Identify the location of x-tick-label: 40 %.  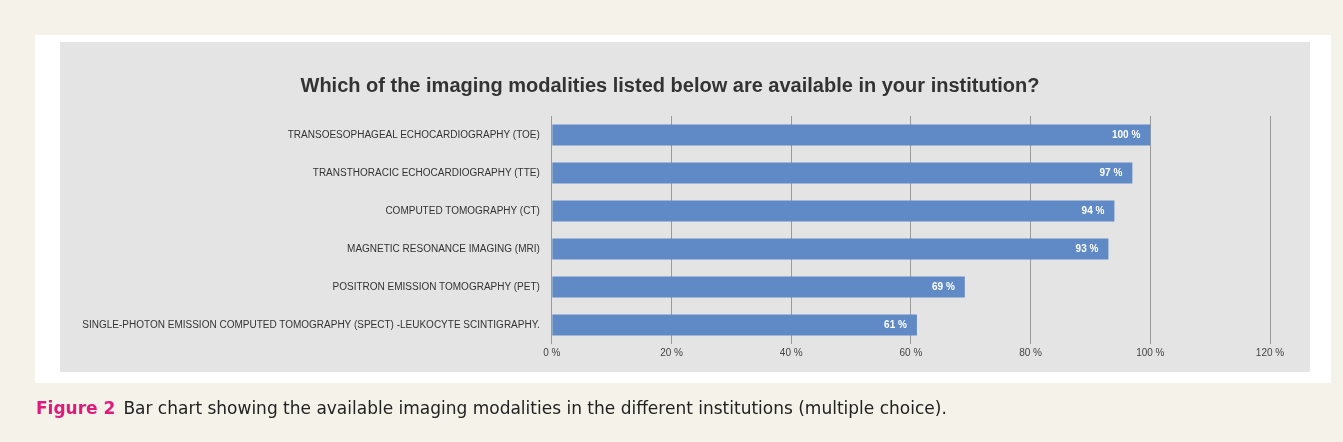
(791, 352).